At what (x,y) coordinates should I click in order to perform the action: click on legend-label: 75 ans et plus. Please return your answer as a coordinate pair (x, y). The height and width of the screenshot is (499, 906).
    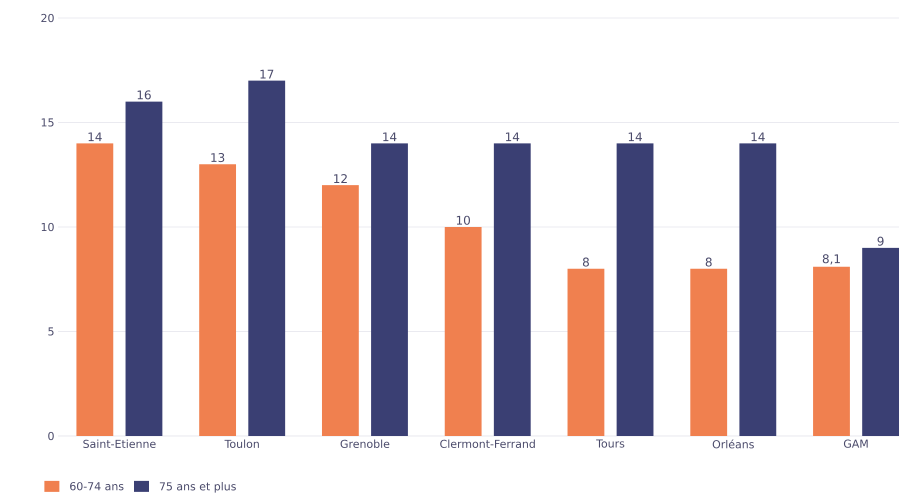
    Looking at the image, I should click on (198, 487).